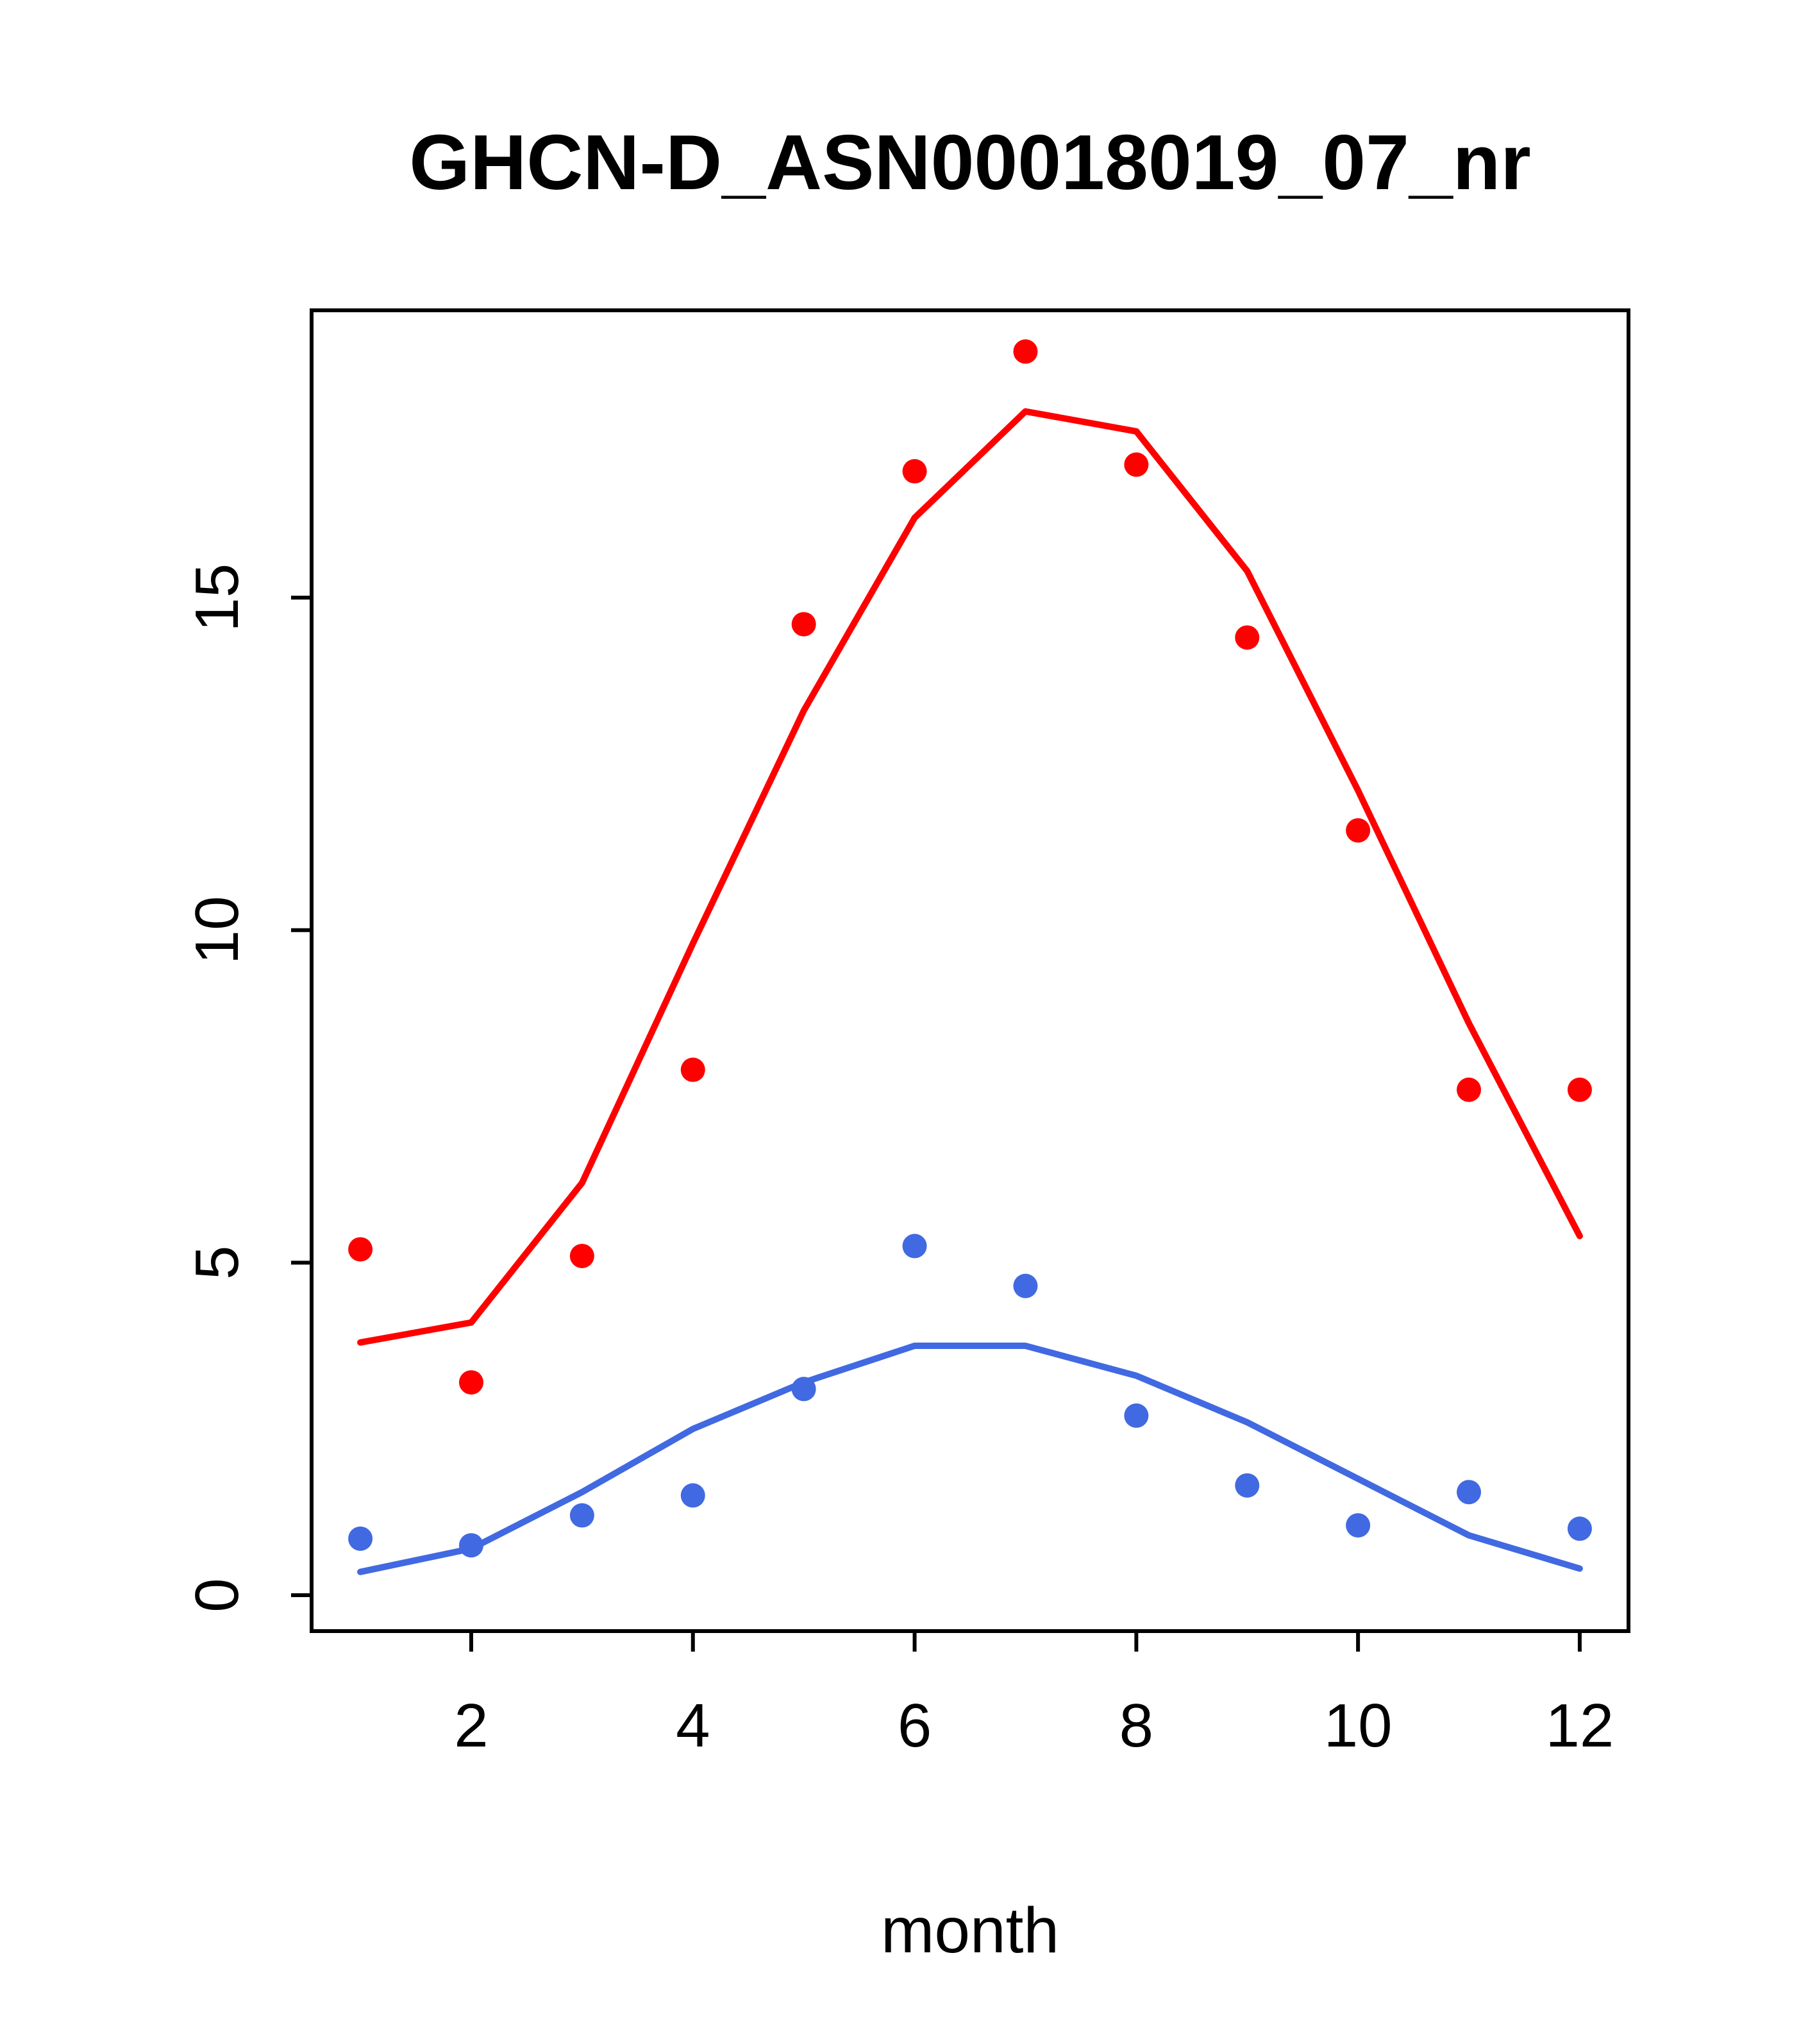 Image resolution: width=1817 pixels, height=2044 pixels. What do you see at coordinates (970, 162) in the screenshot?
I see `chart-title: GHCN-D_ASN00018019_07_nr` at bounding box center [970, 162].